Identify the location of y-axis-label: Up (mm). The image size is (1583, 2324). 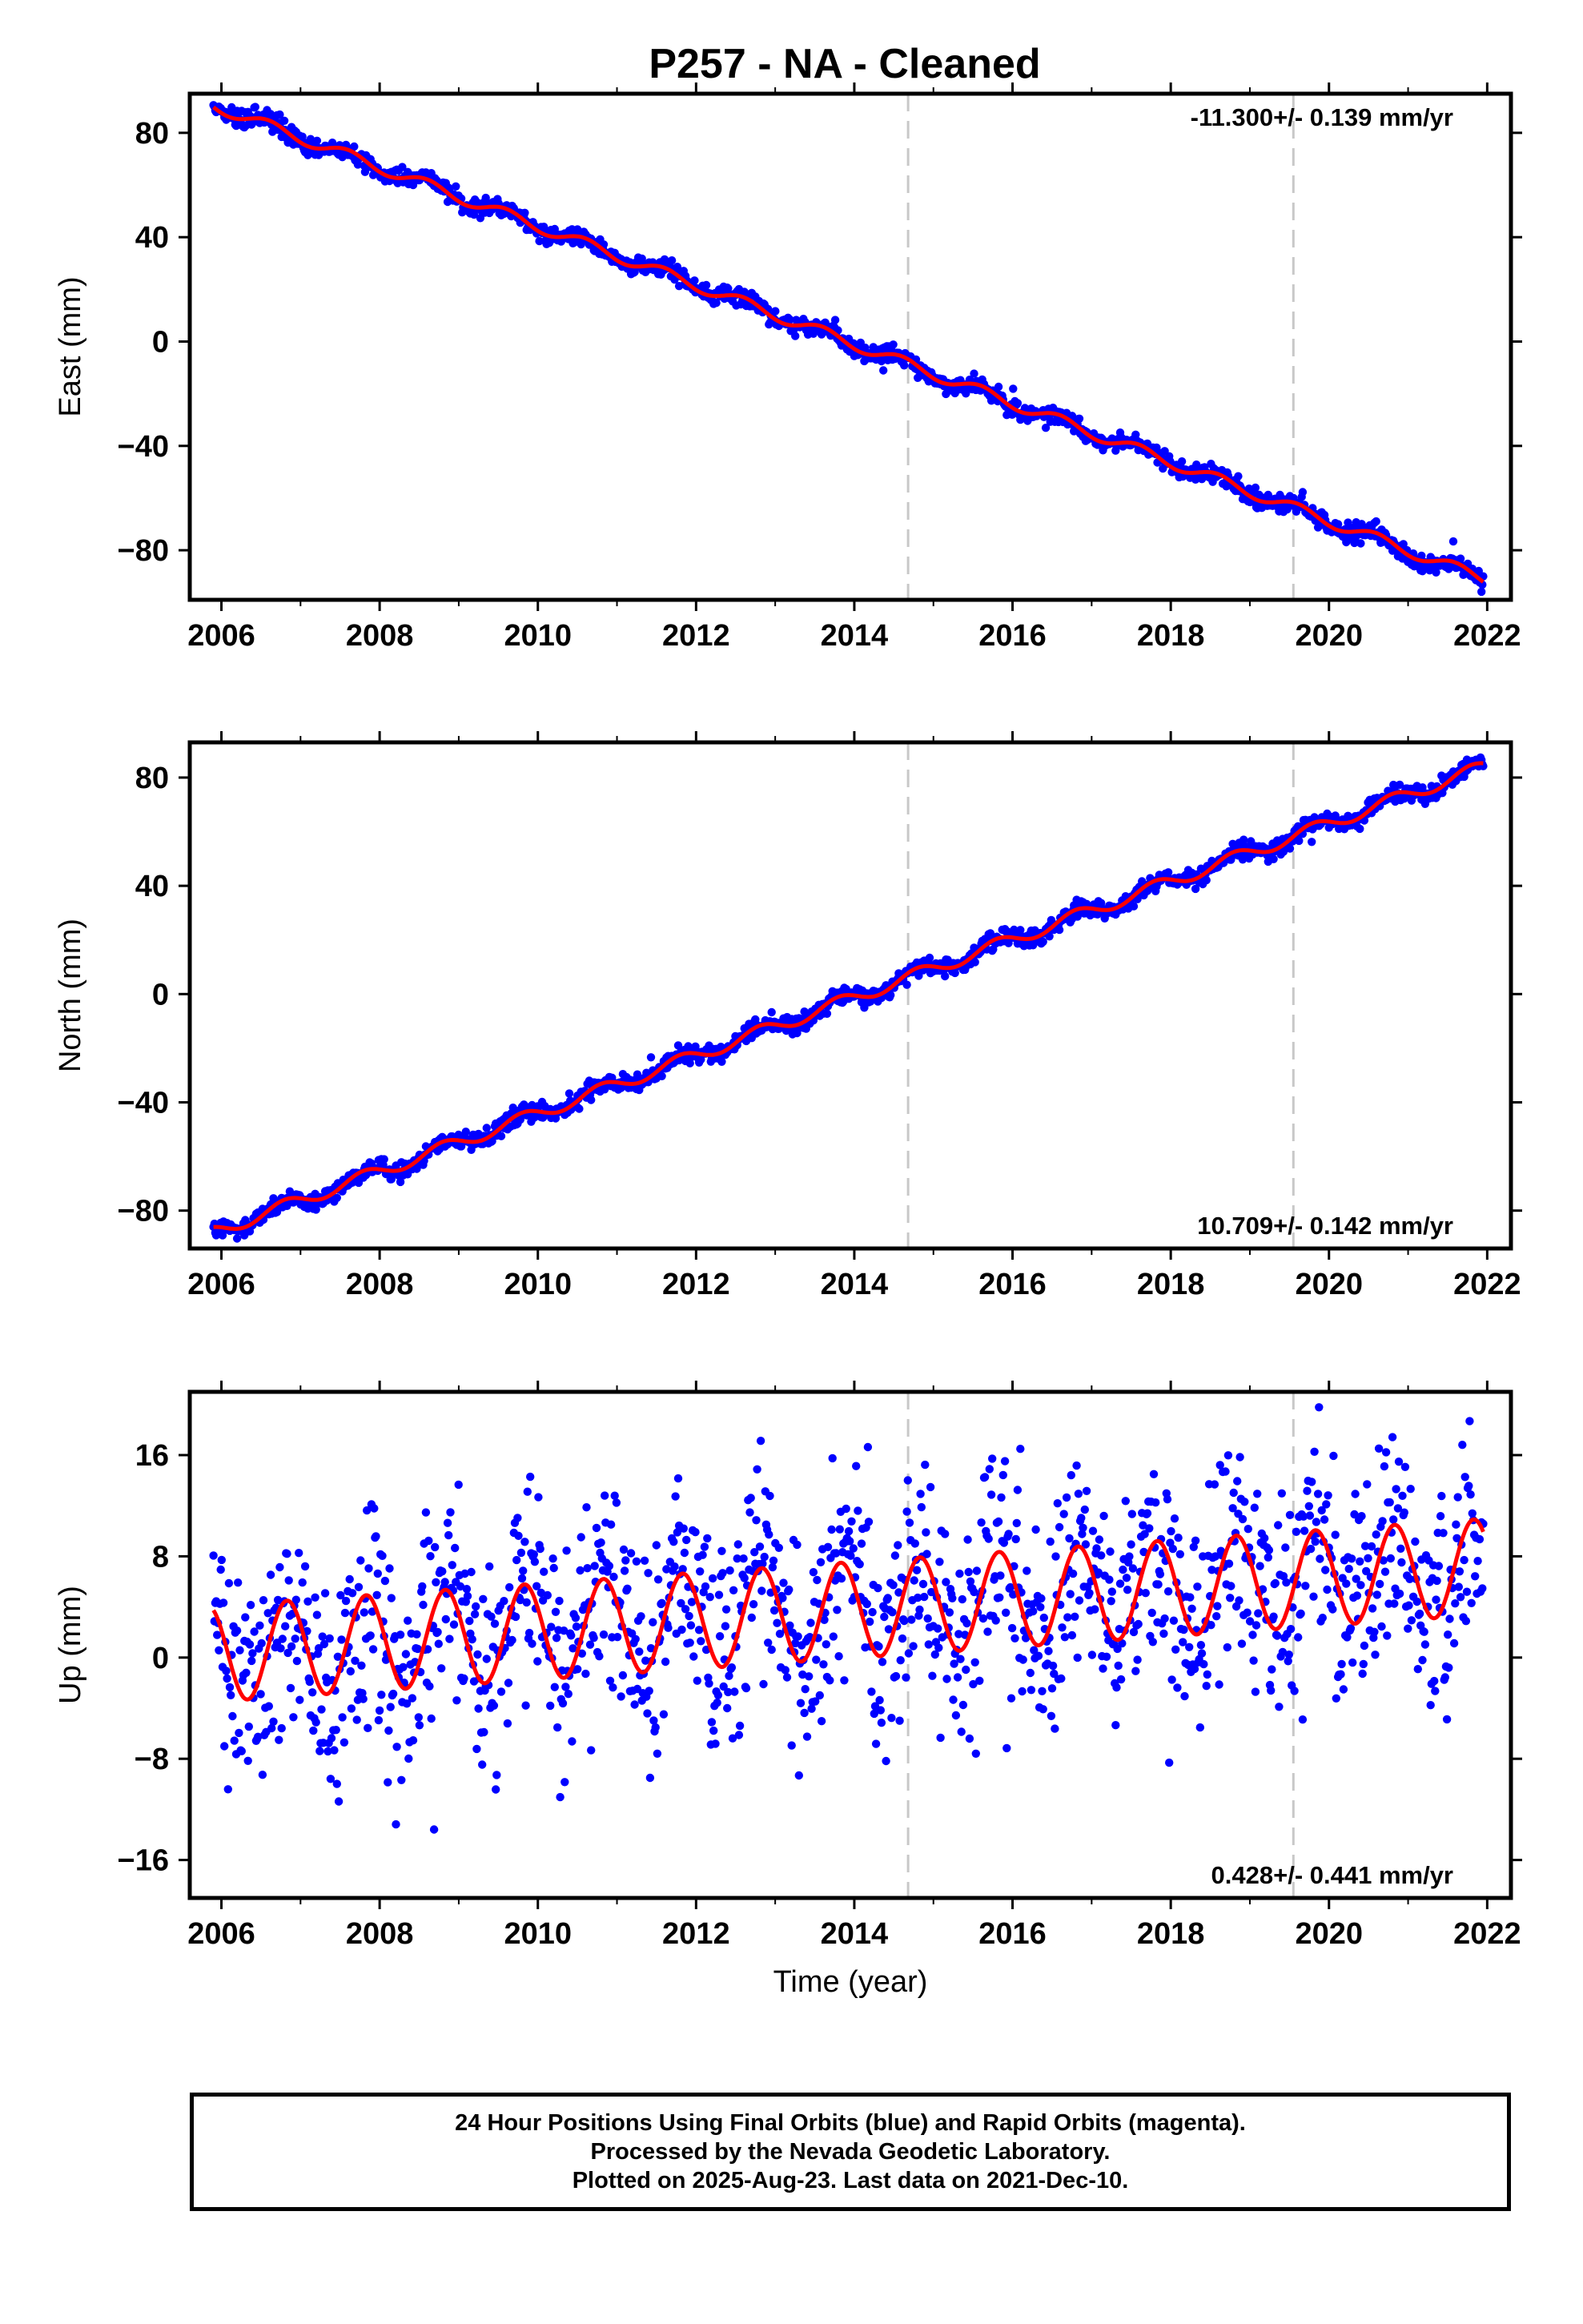
(70, 1645).